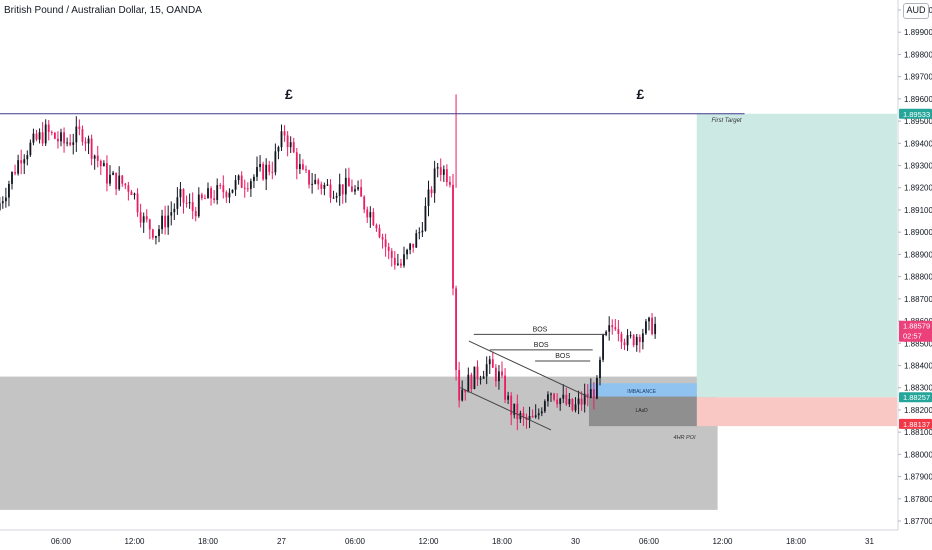 The height and width of the screenshot is (550, 932). I want to click on price-tick-label: 1.88500, so click(918, 343).